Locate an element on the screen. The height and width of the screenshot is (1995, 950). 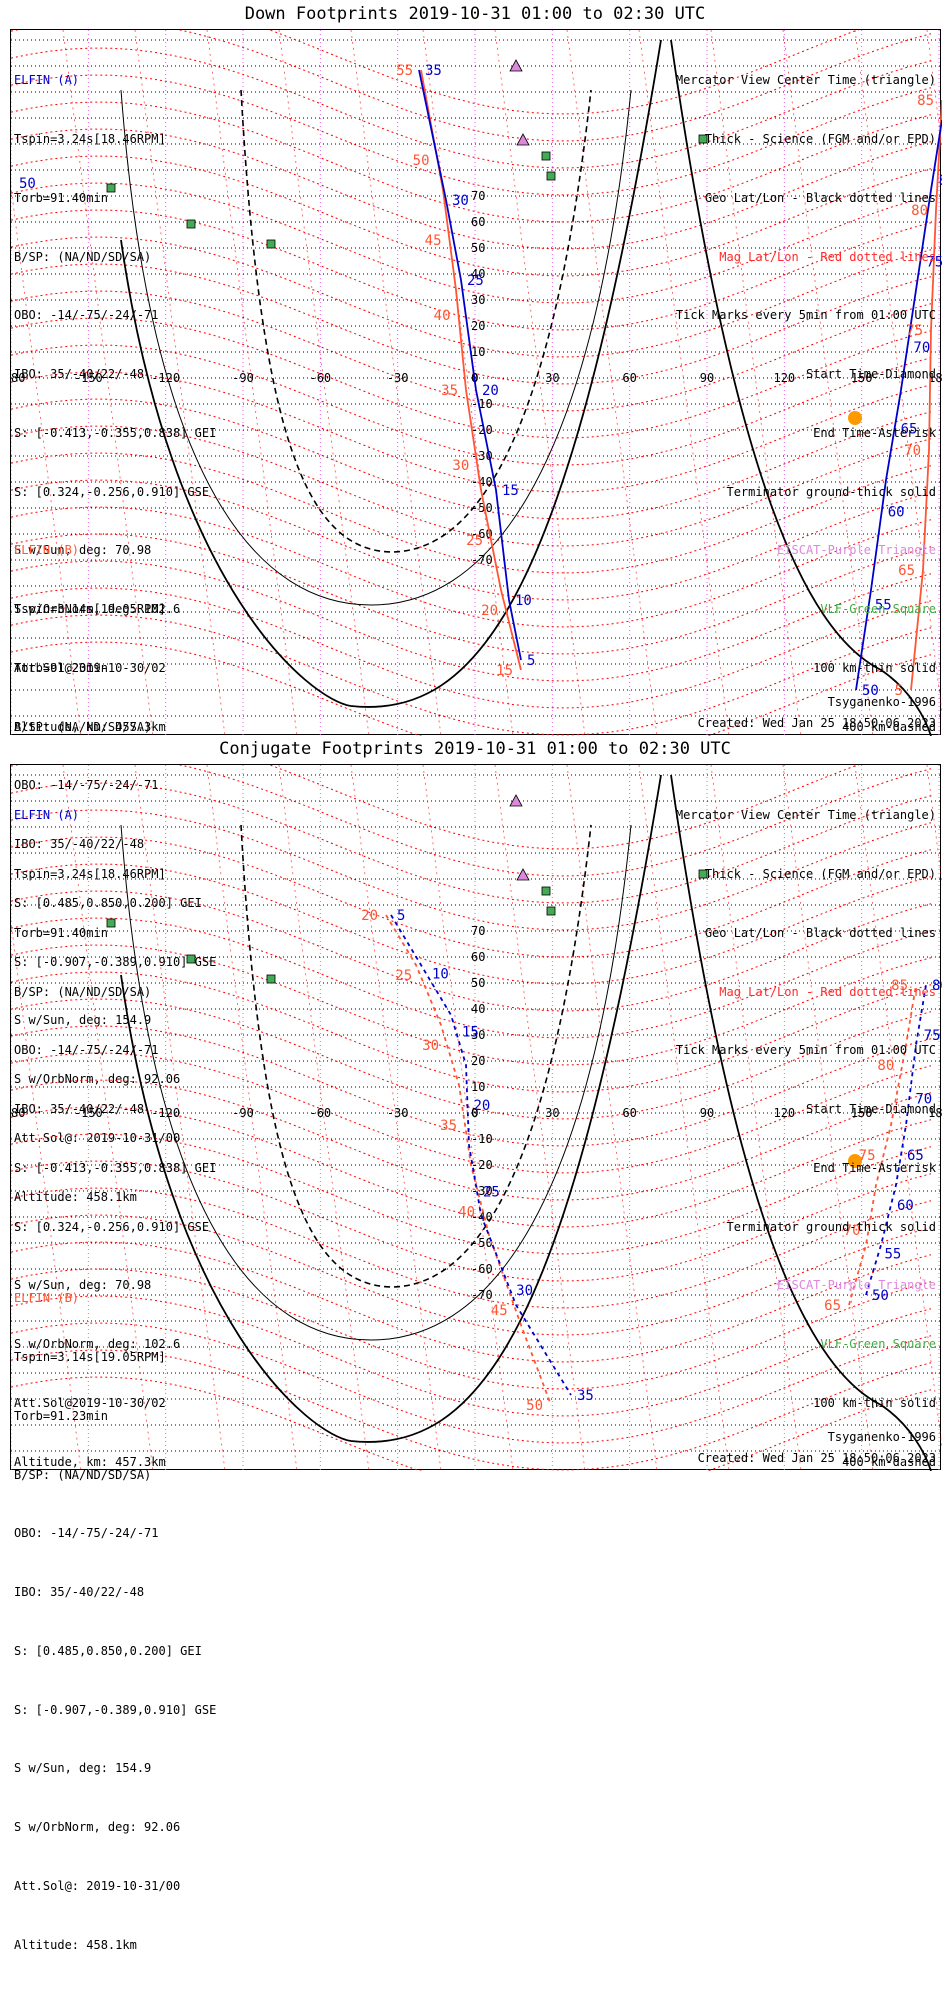
elfin-b-tick-label: 75 is located at coordinates (867, 1156).